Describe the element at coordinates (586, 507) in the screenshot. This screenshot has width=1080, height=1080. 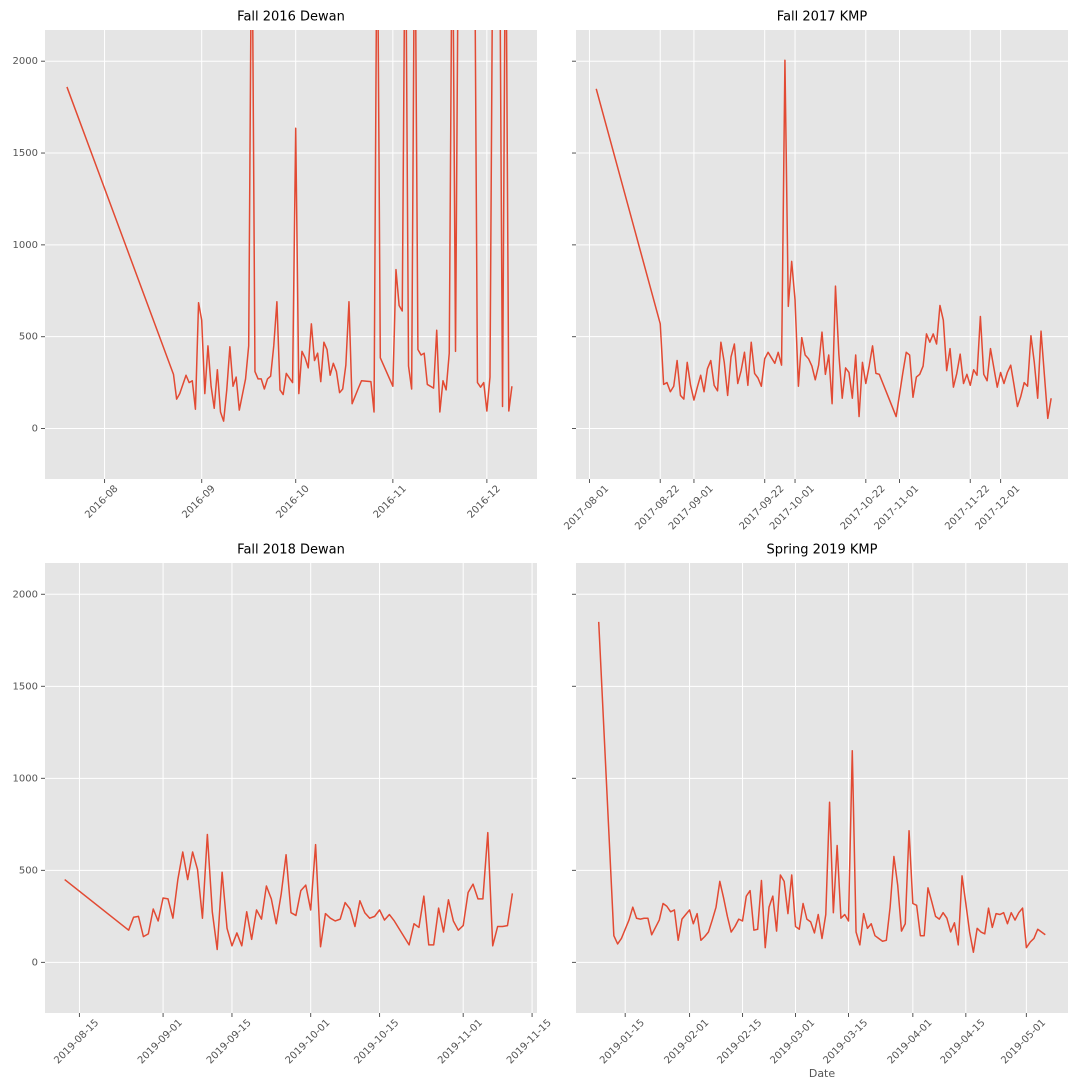
I see `x-tick-label: 2017-08-01` at that location.